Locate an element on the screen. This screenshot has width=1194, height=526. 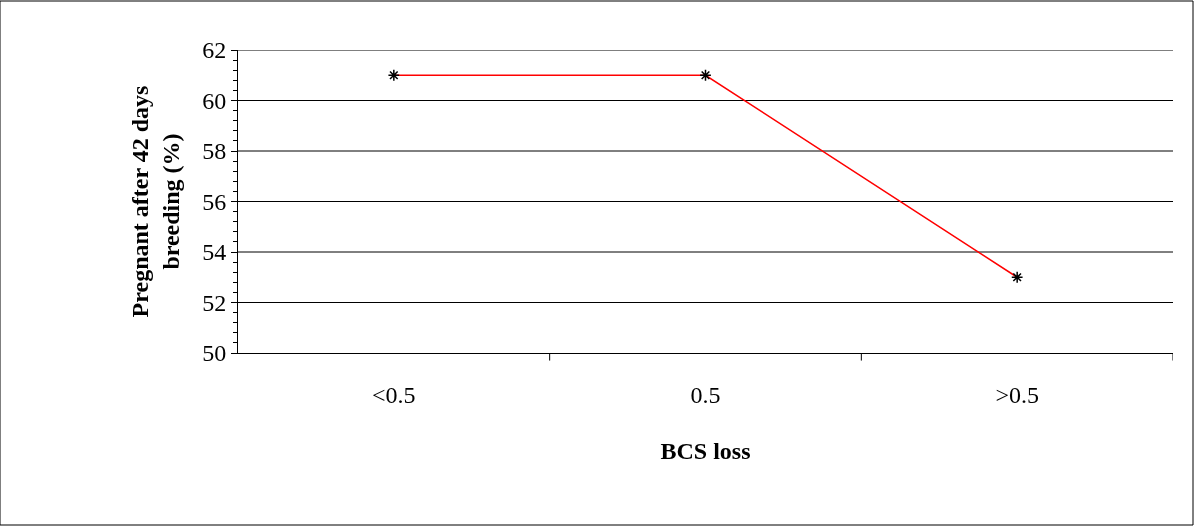
y-tick-label: 52 is located at coordinates (214, 302).